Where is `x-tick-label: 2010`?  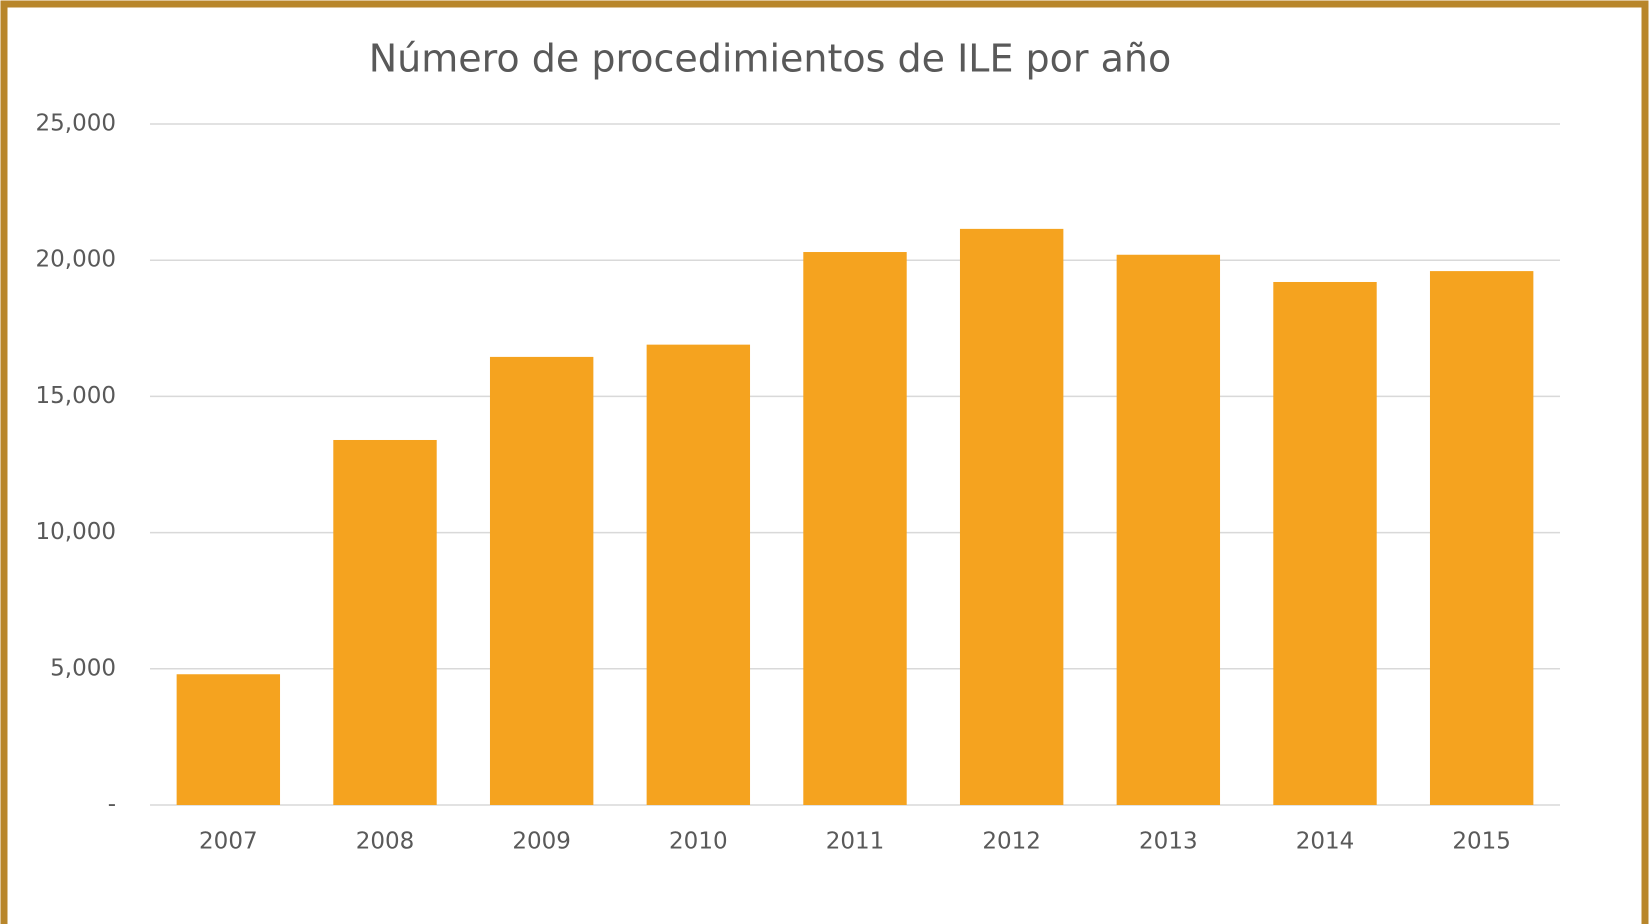
x-tick-label: 2010 is located at coordinates (698, 842).